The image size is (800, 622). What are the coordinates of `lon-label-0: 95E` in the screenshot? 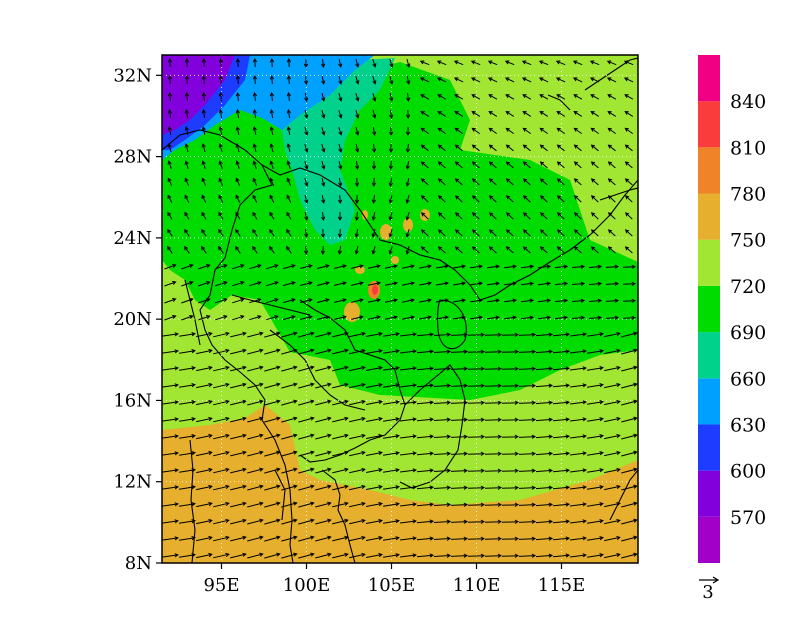 It's located at (221, 585).